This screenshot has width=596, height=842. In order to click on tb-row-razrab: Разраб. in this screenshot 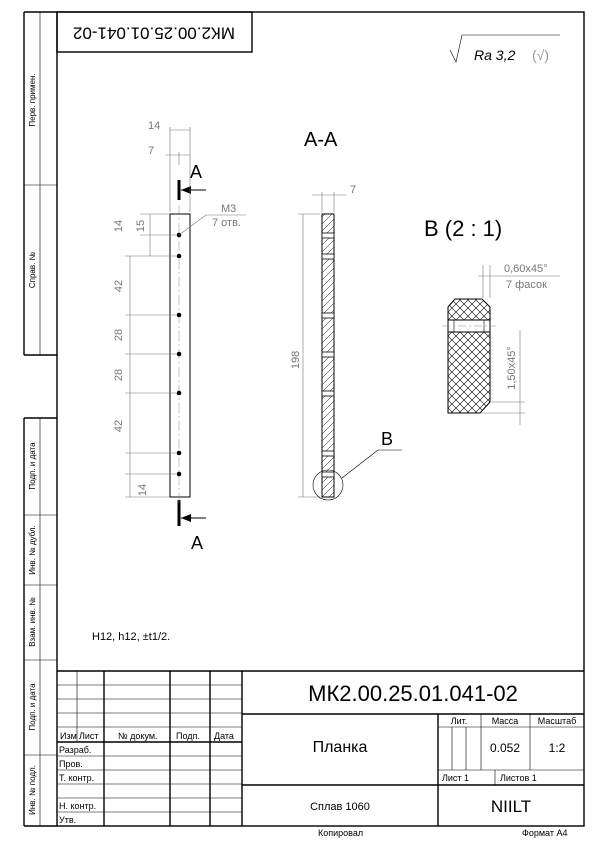, I will do `click(75, 750)`.